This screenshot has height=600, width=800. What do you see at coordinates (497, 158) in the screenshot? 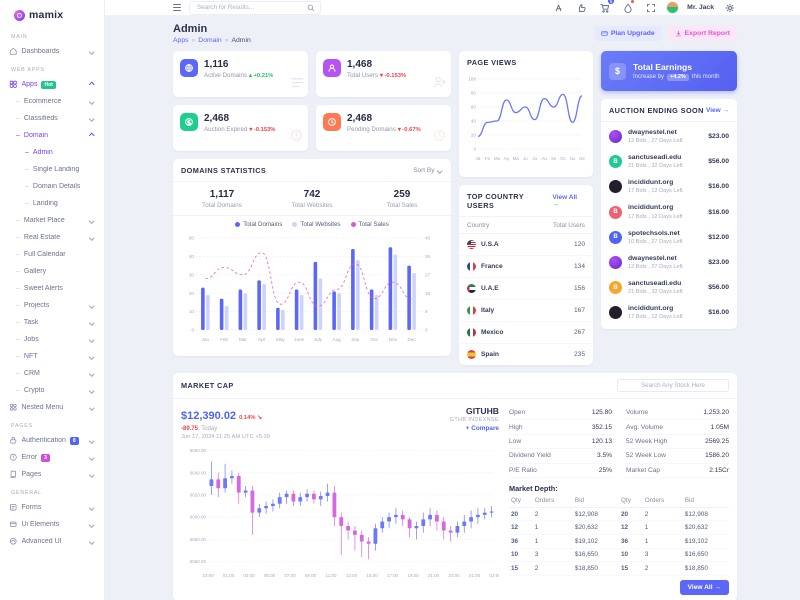
I see `svg-text: Ma` at bounding box center [497, 158].